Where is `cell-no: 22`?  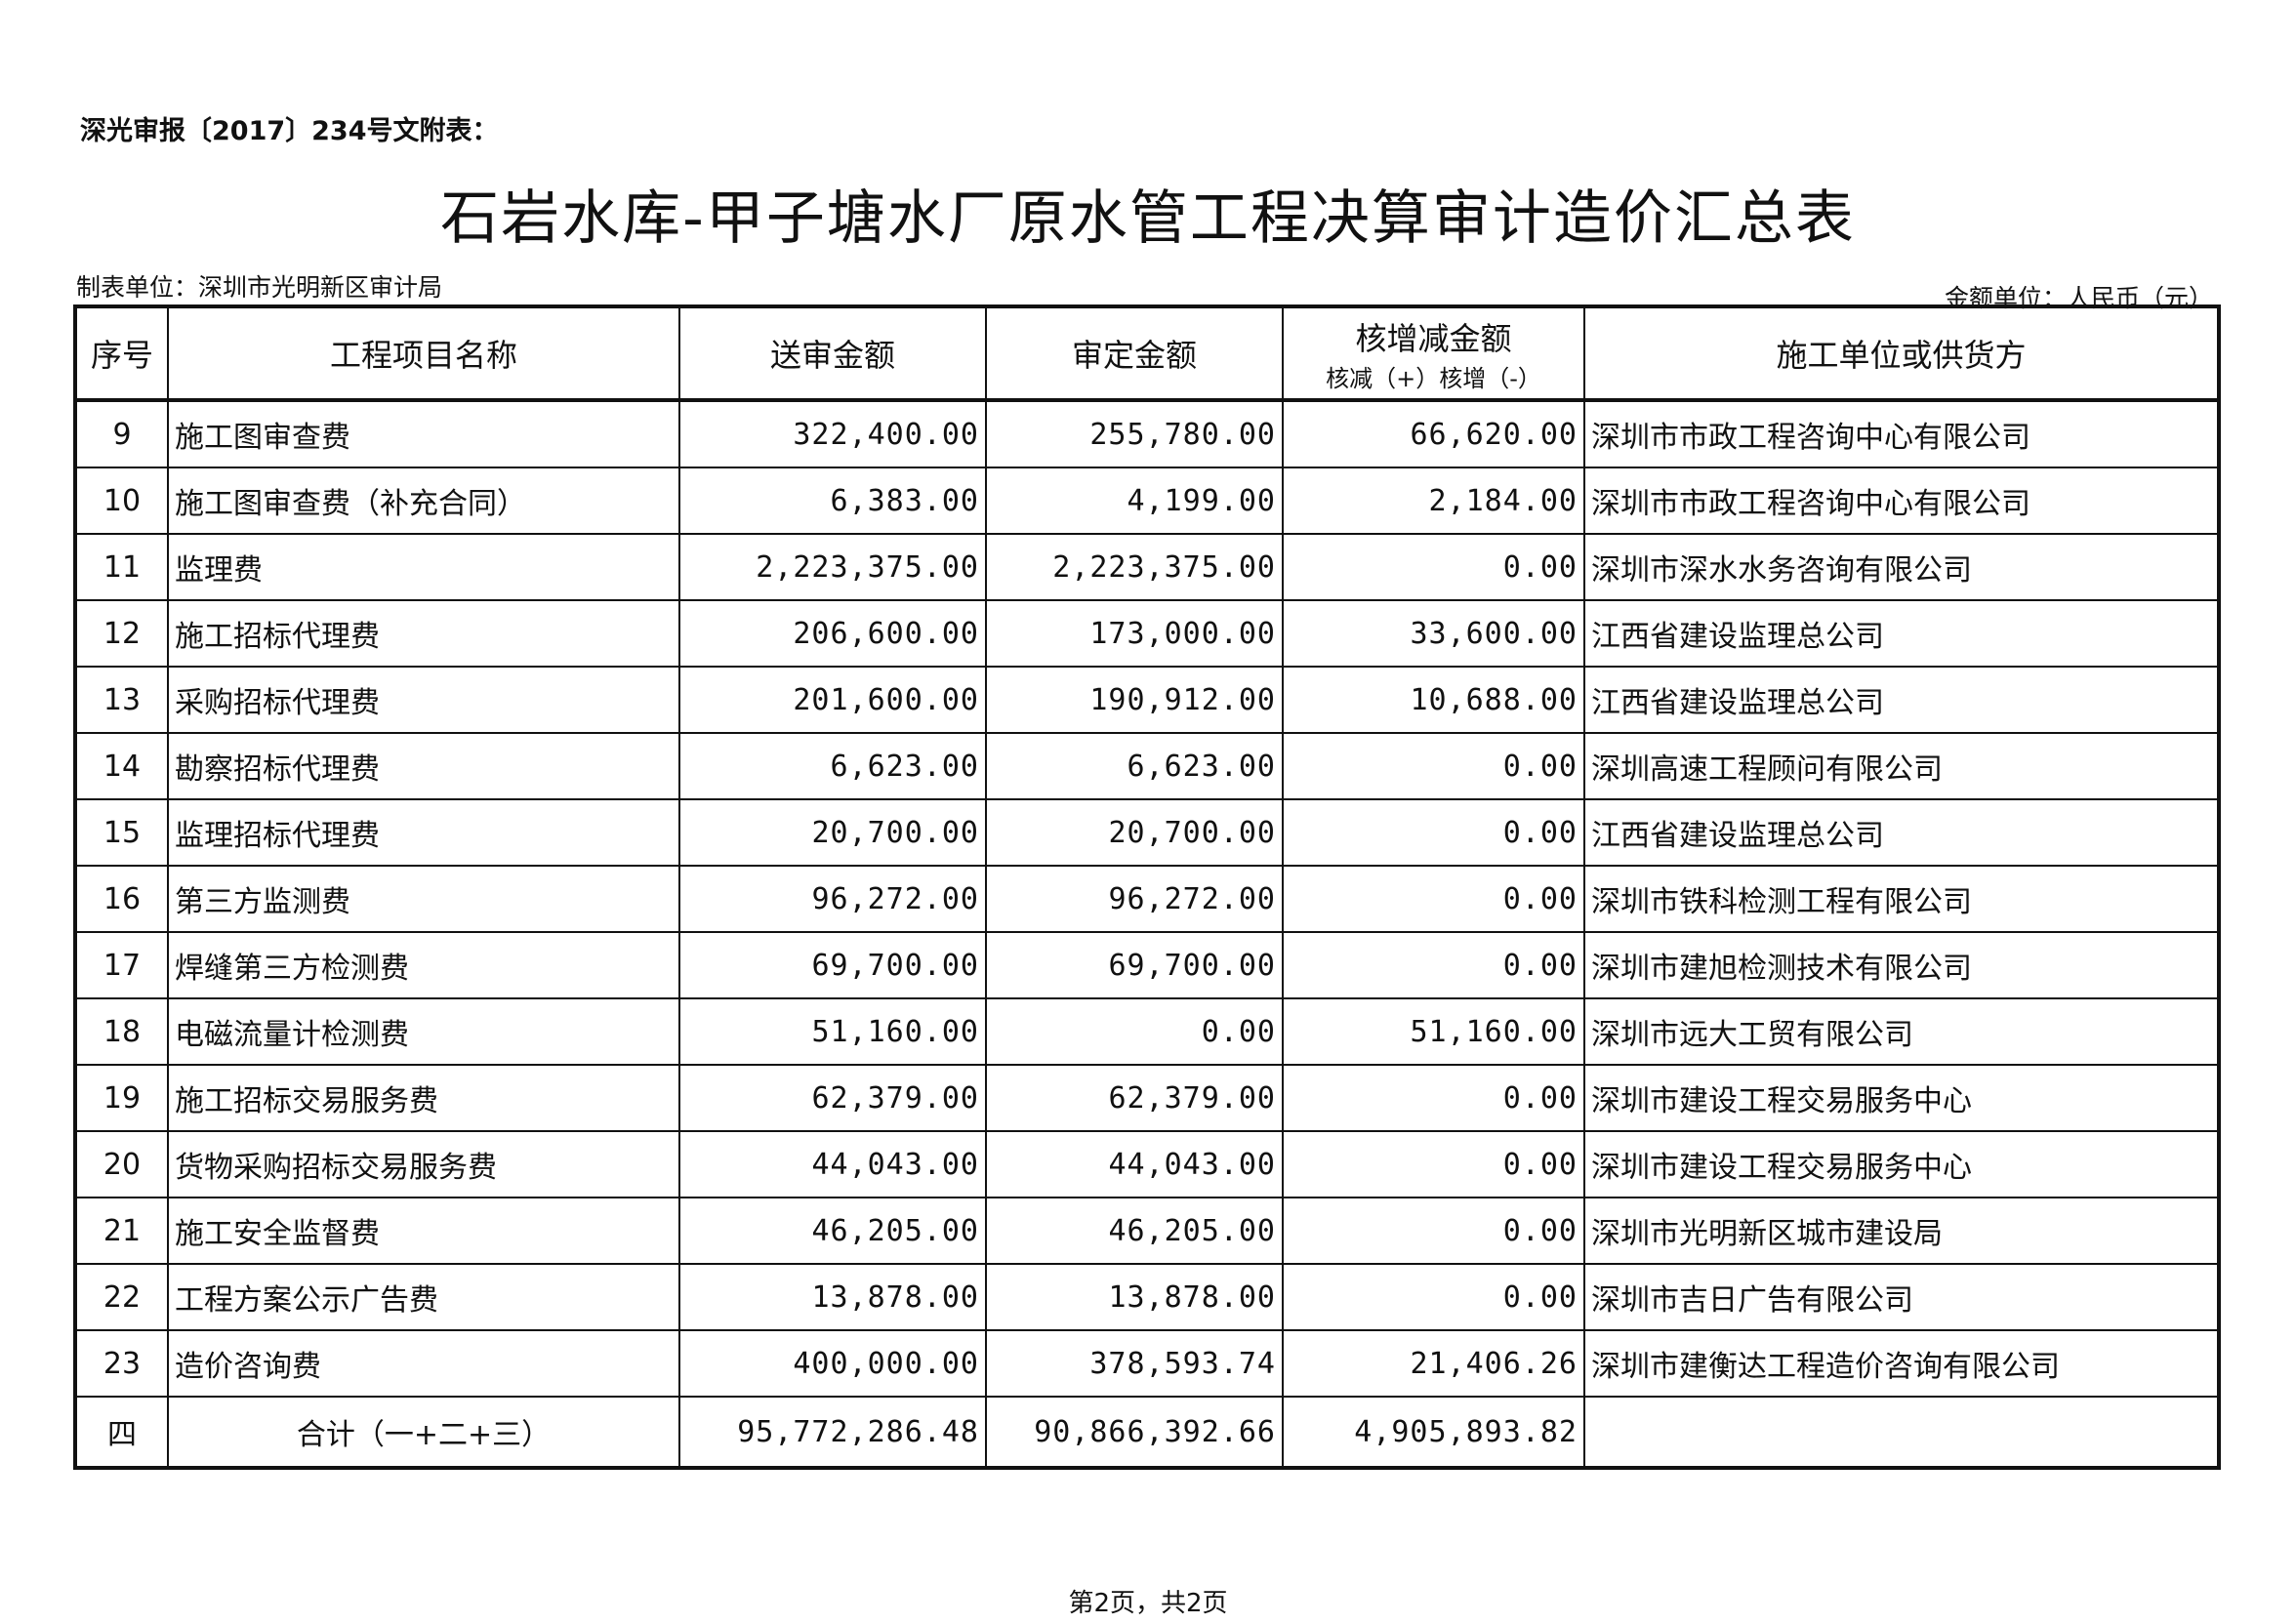
cell-no: 22 is located at coordinates (121, 1297).